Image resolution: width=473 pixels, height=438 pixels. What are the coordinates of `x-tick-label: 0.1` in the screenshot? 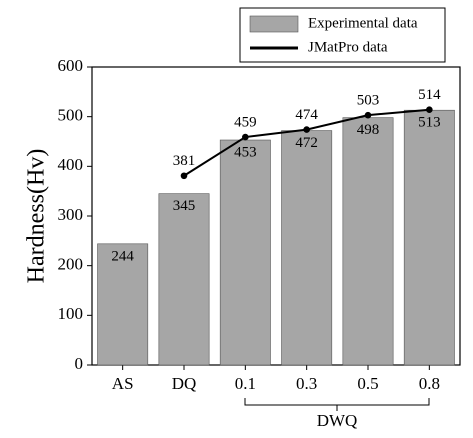 It's located at (245, 383).